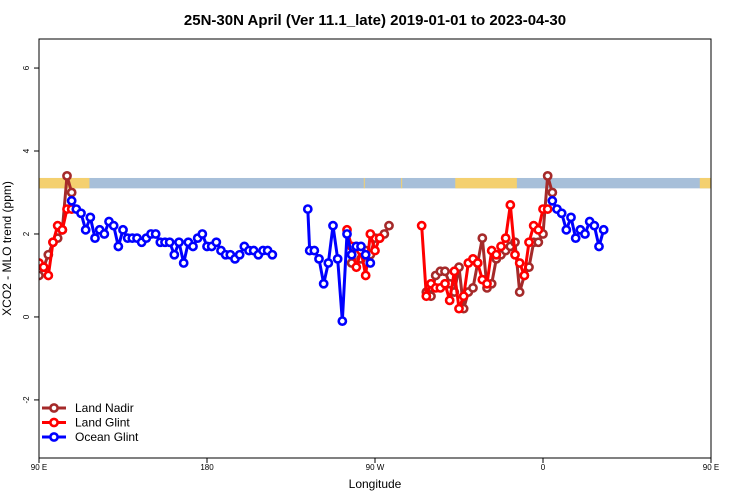 This screenshot has width=750, height=500. What do you see at coordinates (26, 316) in the screenshot?
I see `y-tick-label: 0` at bounding box center [26, 316].